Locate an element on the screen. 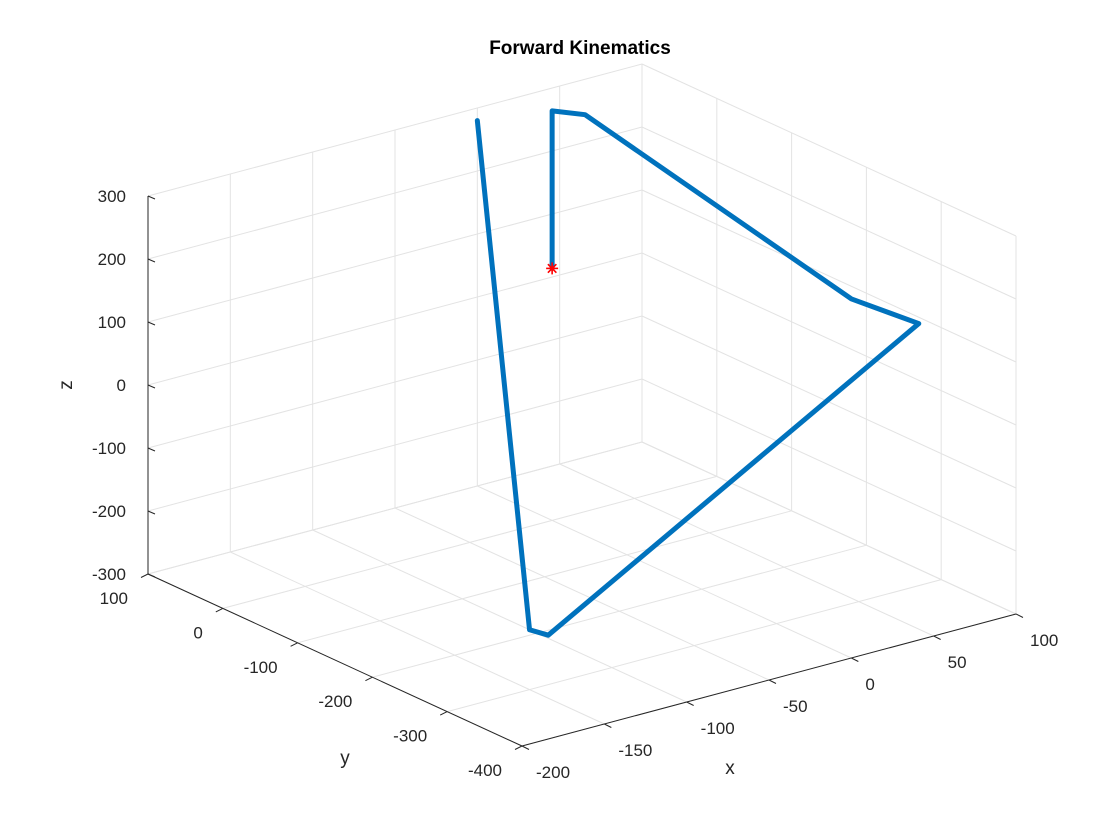  x-tick-label: 100 is located at coordinates (1044, 640).